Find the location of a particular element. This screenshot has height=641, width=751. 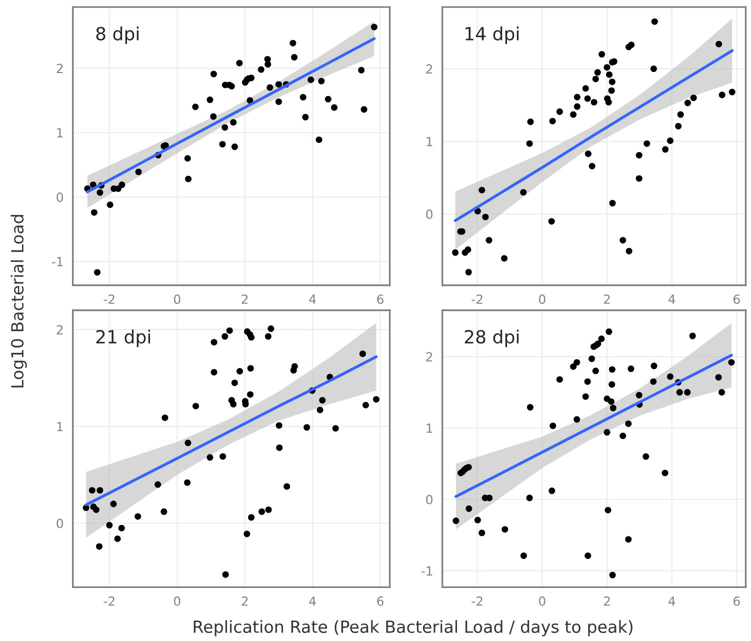

y-axis-title: Log10 Bacterial Load is located at coordinates (18, 301).